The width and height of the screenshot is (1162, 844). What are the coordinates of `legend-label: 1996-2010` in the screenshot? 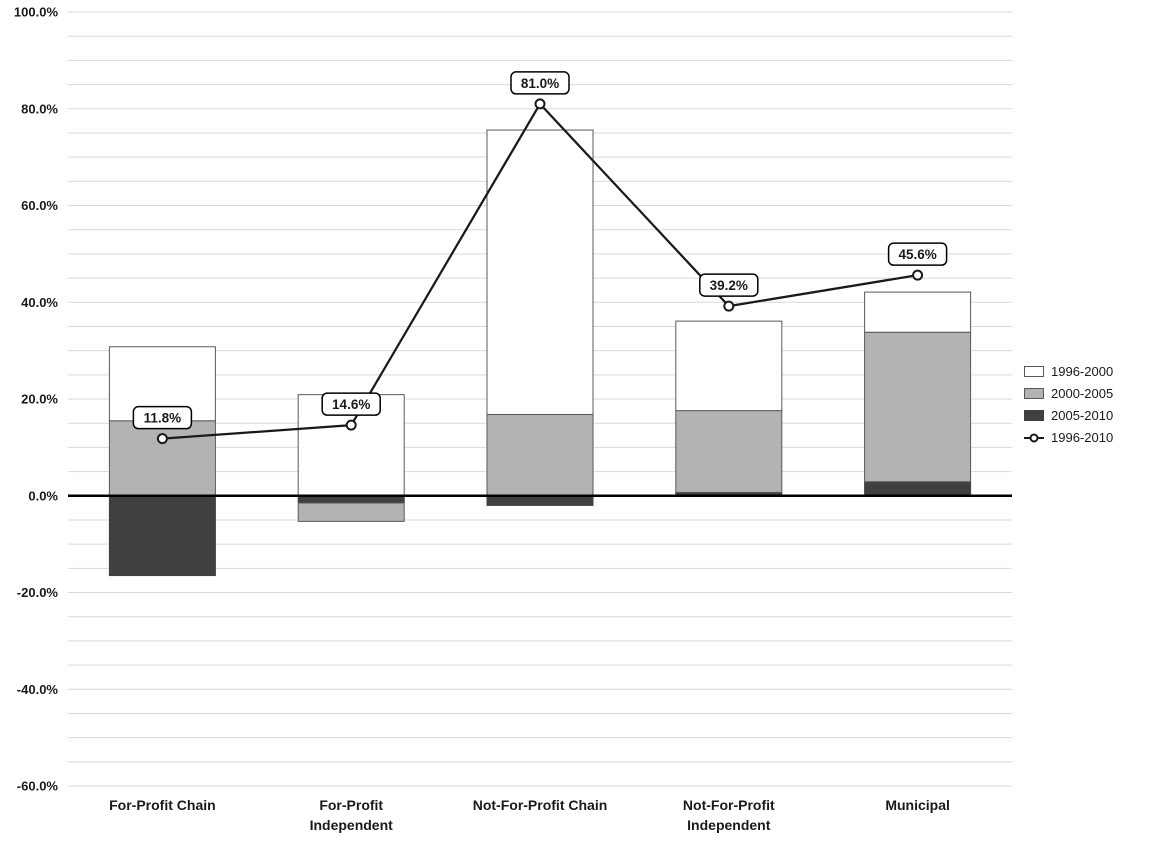 It's located at (1082, 437).